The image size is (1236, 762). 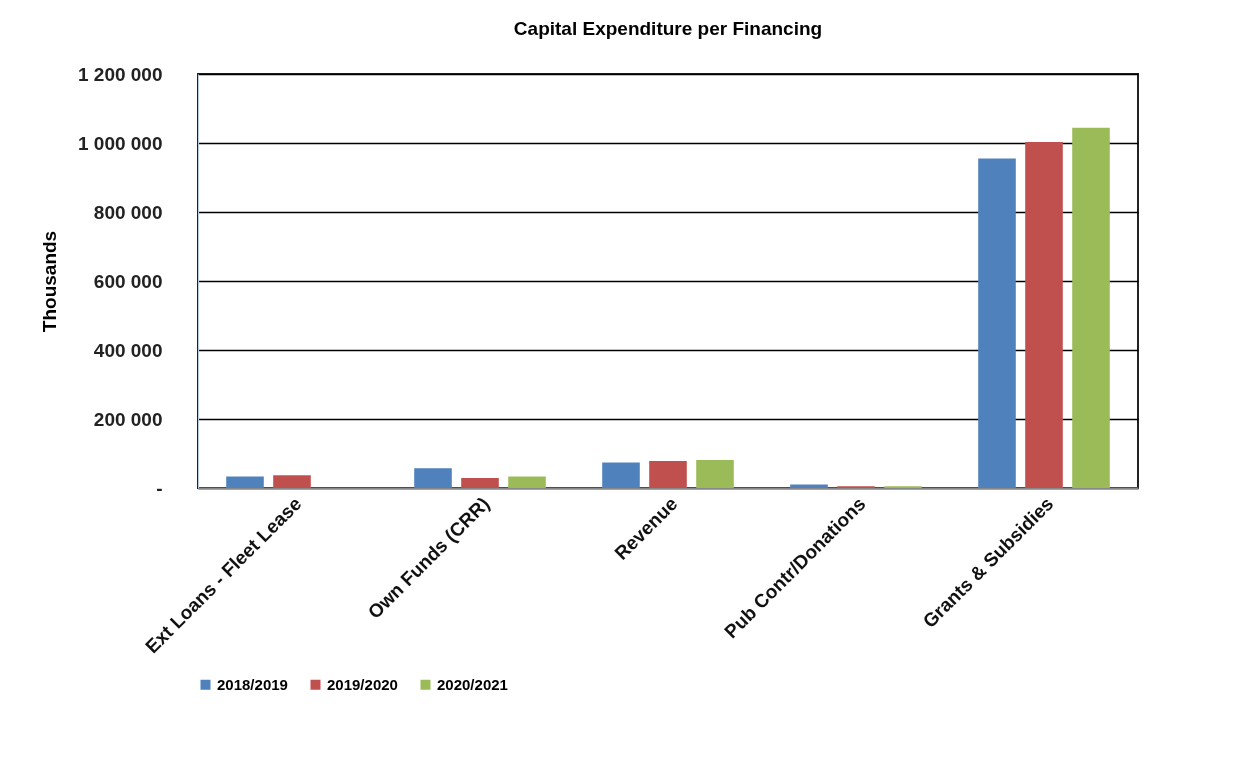 I want to click on y-tick-label: -, so click(x=159, y=488).